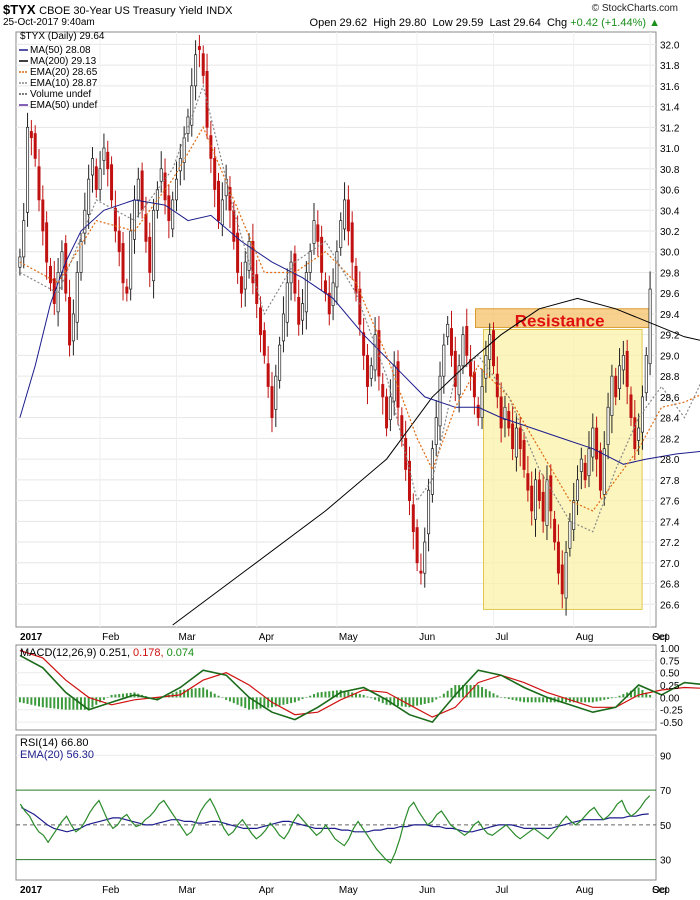 This screenshot has height=900, width=700. What do you see at coordinates (670, 674) in the screenshot?
I see `macd-tick-label: 0.50` at bounding box center [670, 674].